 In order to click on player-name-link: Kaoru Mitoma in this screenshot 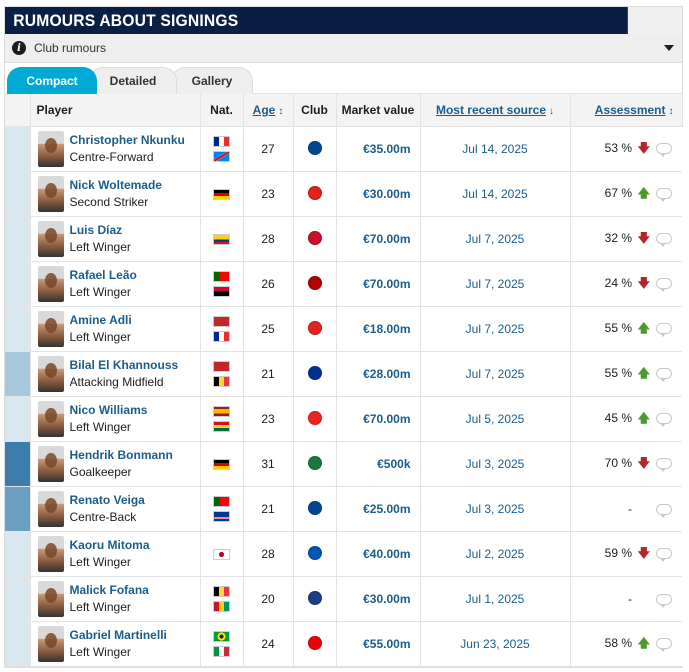, I will do `click(109, 545)`.